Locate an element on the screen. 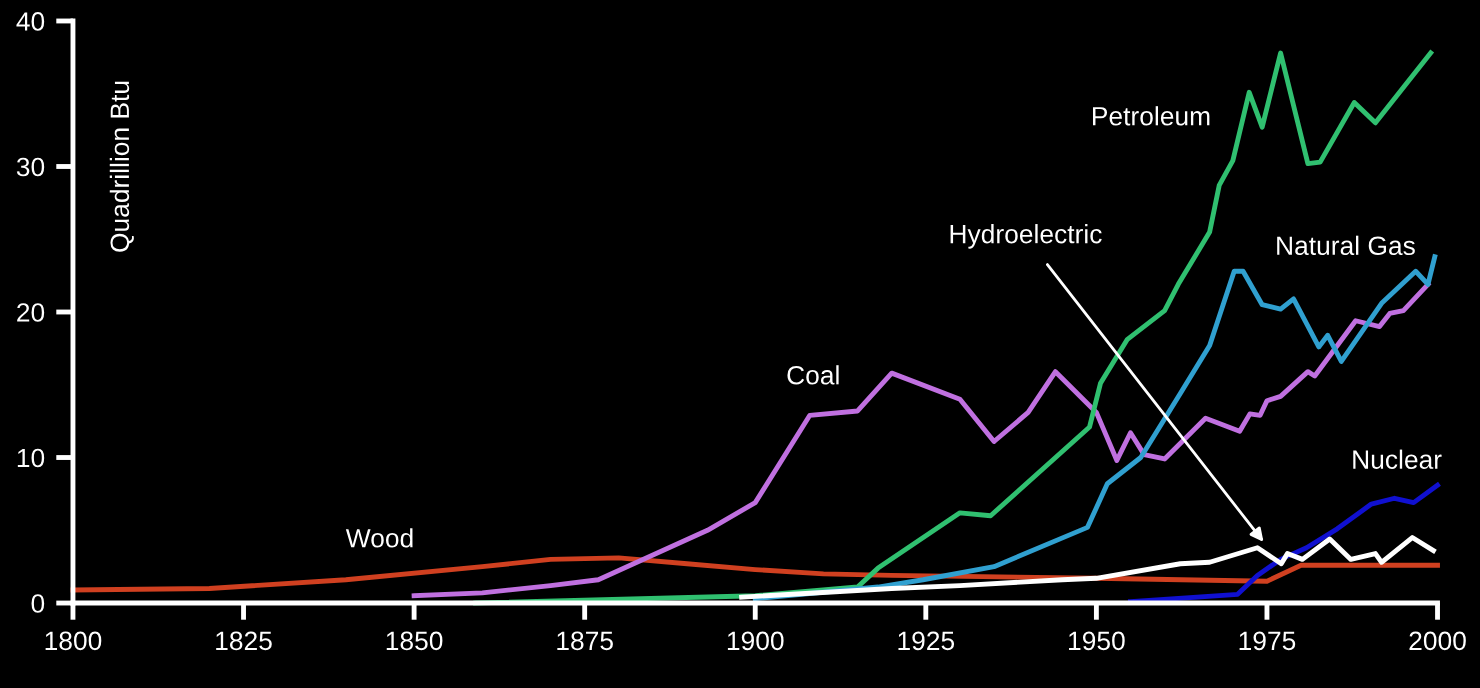  series-label: Nuclear is located at coordinates (1397, 459).